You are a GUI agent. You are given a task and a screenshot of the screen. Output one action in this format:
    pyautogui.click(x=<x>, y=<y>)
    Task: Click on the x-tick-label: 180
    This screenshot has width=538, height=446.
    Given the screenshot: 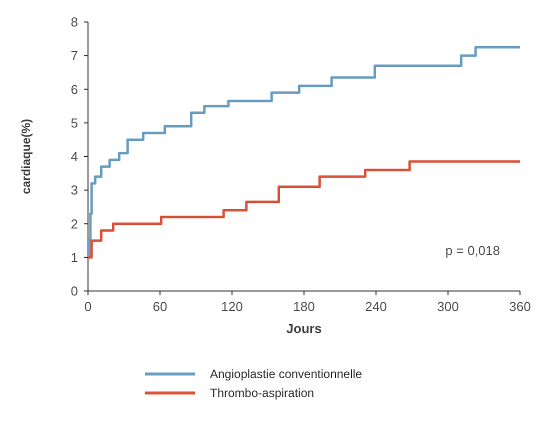 What is the action you would take?
    pyautogui.click(x=304, y=306)
    